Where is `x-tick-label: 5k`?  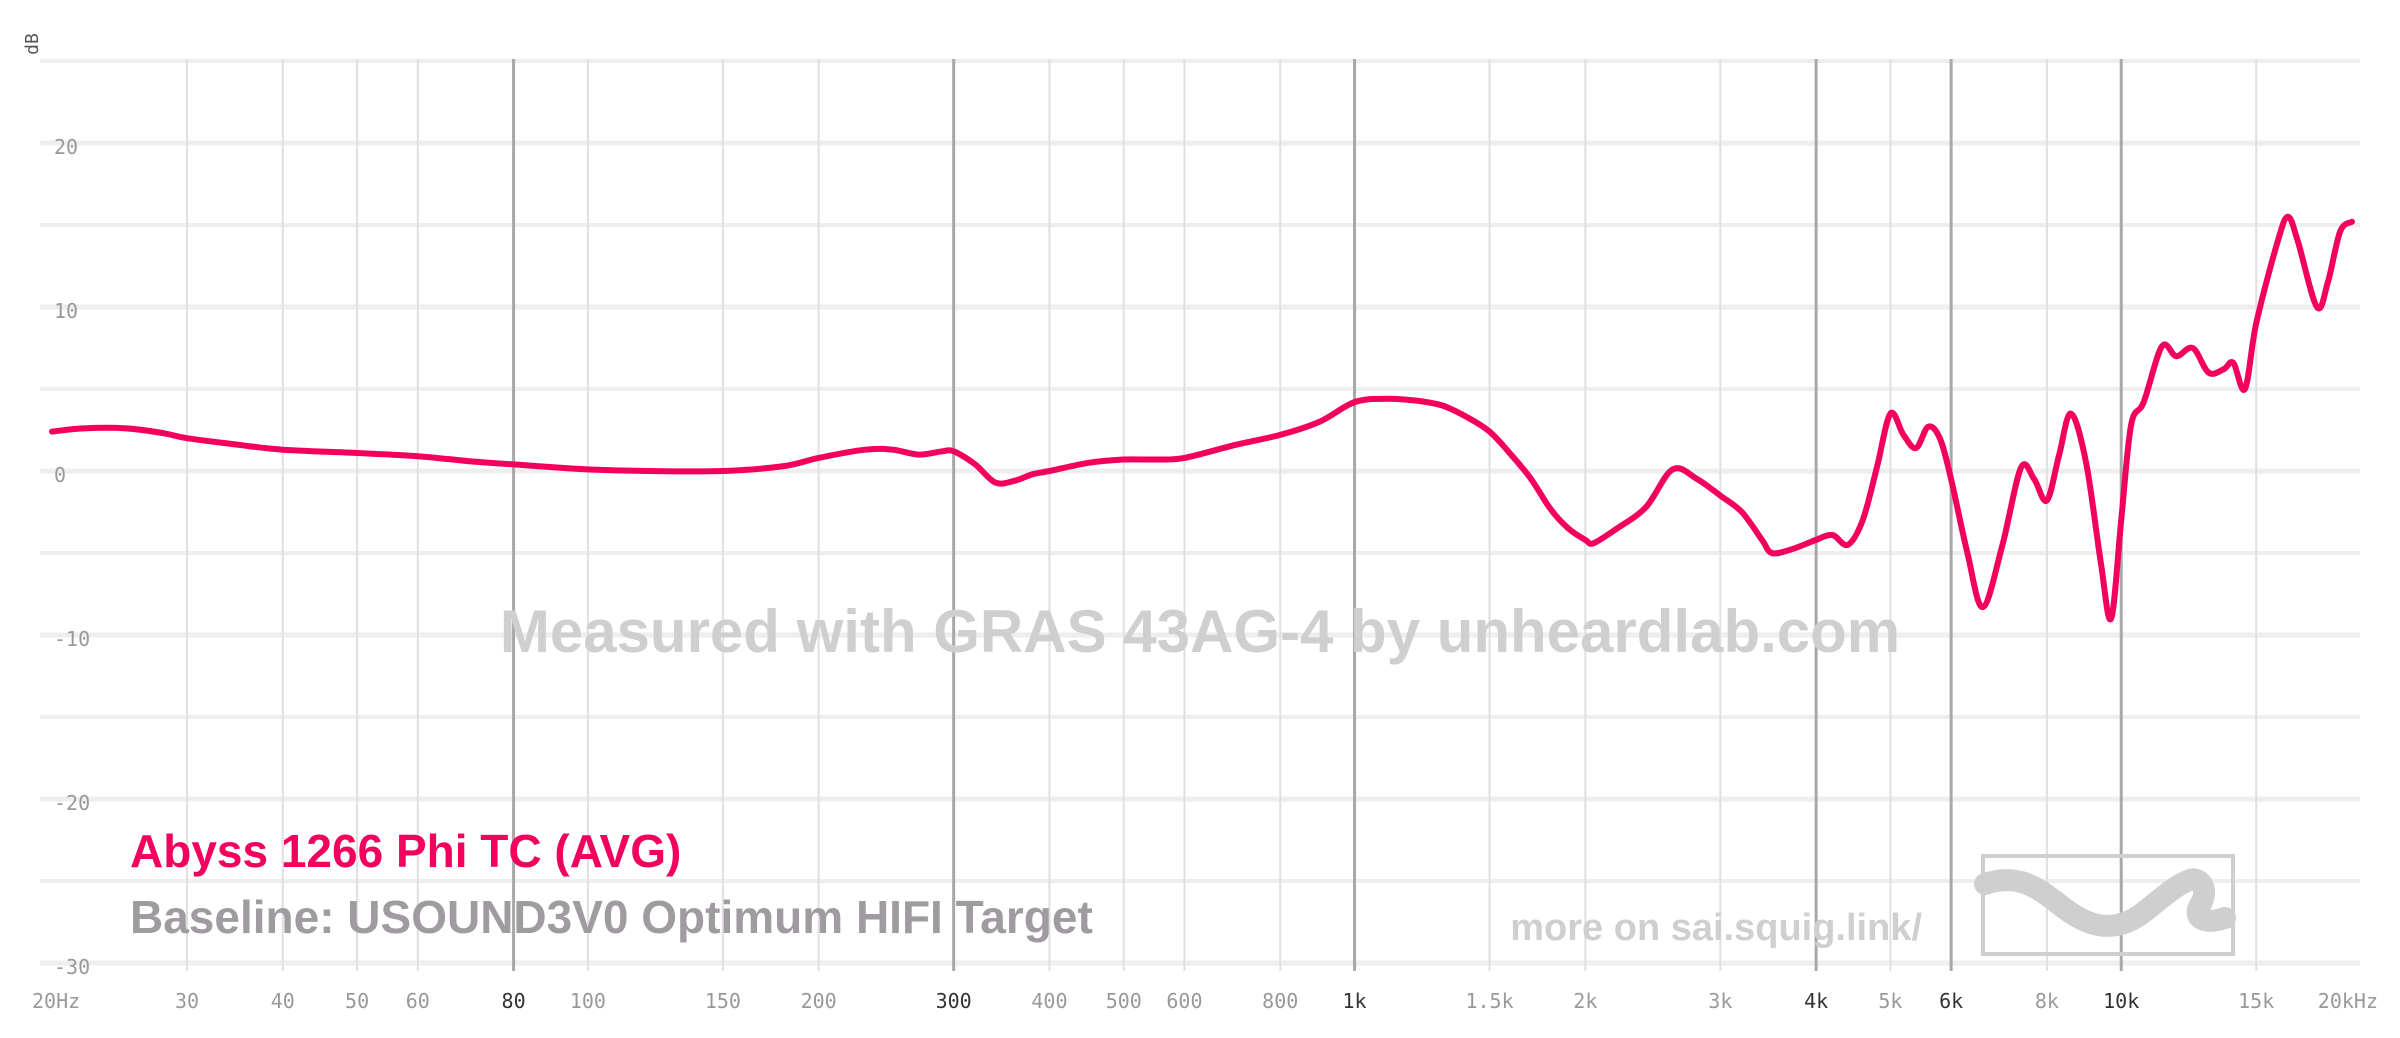
x-tick-label: 5k is located at coordinates (1890, 1001).